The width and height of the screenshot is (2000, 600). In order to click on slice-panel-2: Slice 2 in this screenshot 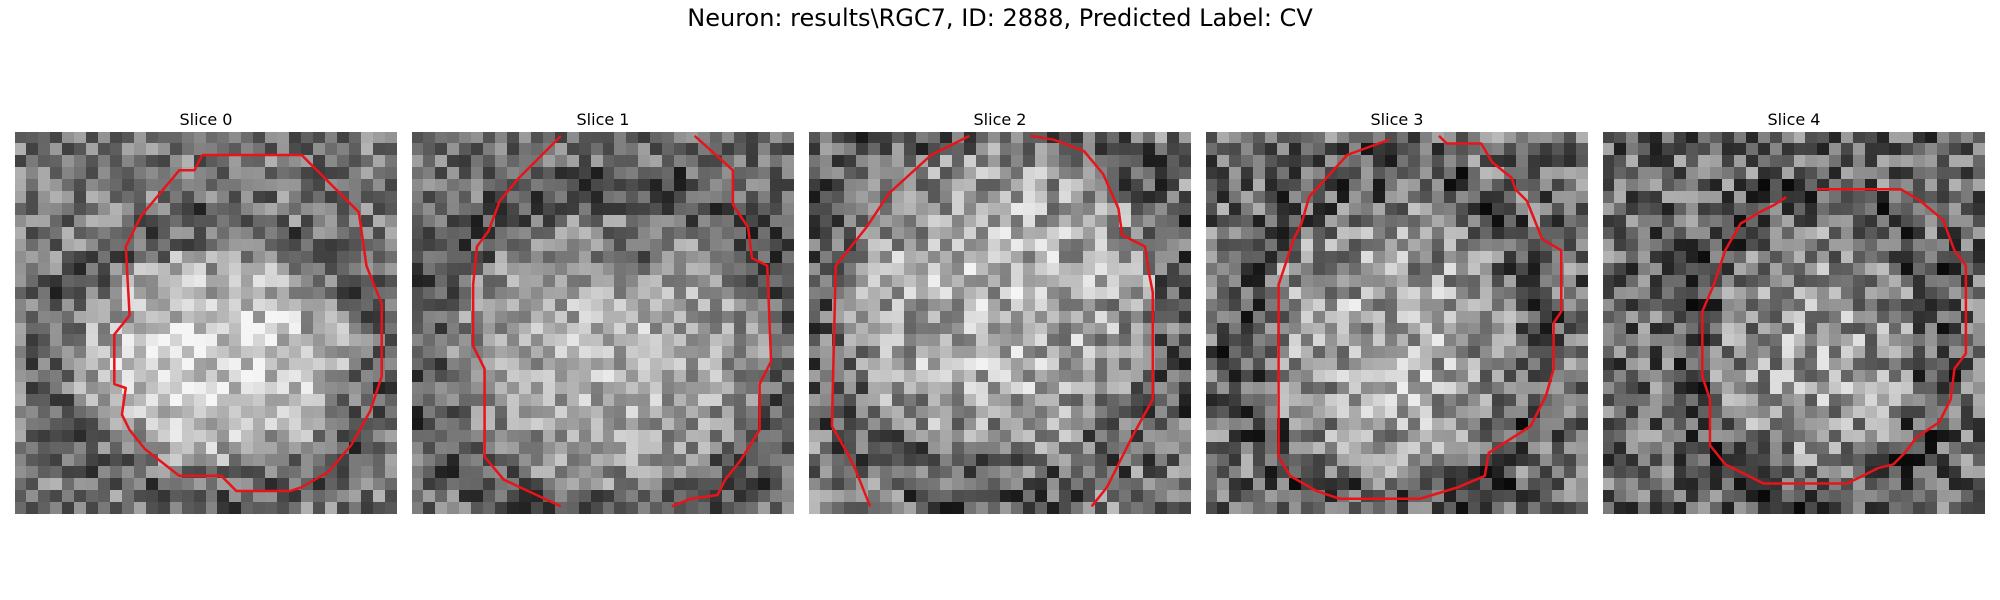, I will do `click(1000, 311)`.